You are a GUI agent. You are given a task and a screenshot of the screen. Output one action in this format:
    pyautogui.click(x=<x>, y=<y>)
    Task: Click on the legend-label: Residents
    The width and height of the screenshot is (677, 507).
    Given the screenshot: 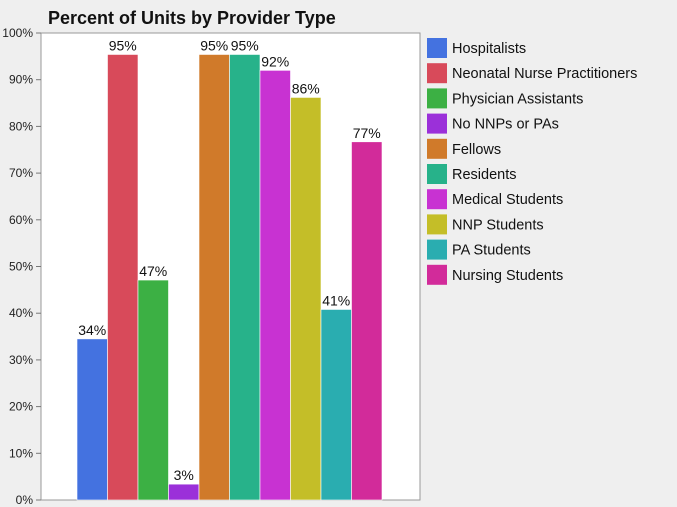 What is the action you would take?
    pyautogui.click(x=484, y=175)
    